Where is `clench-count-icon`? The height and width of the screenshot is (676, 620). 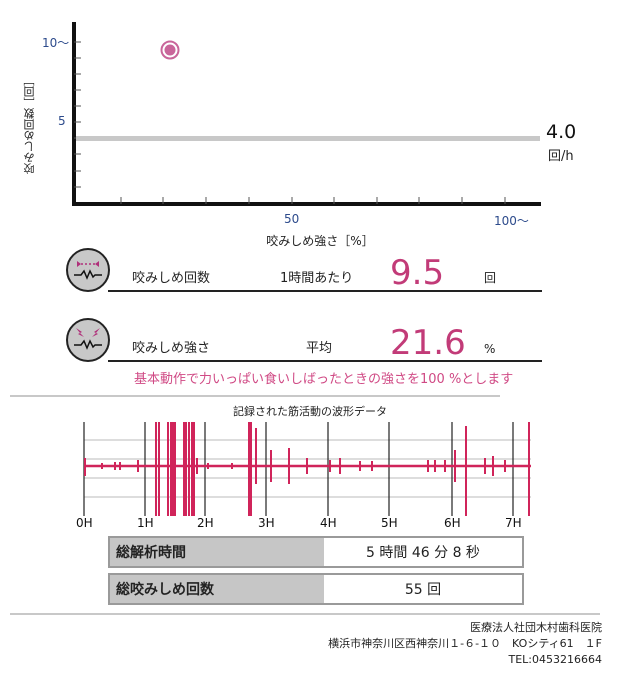
clench-count-icon is located at coordinates (88, 270).